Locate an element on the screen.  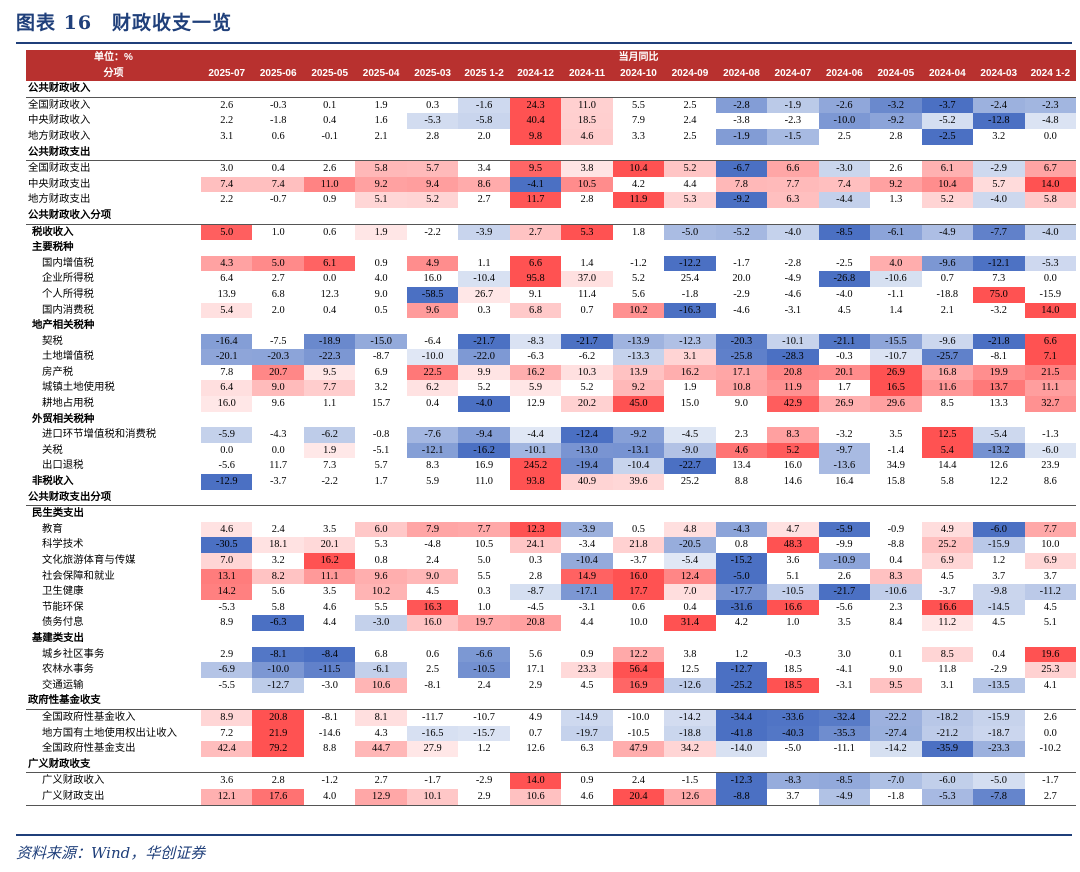
value-cell: 0.0 is located at coordinates (227, 450).